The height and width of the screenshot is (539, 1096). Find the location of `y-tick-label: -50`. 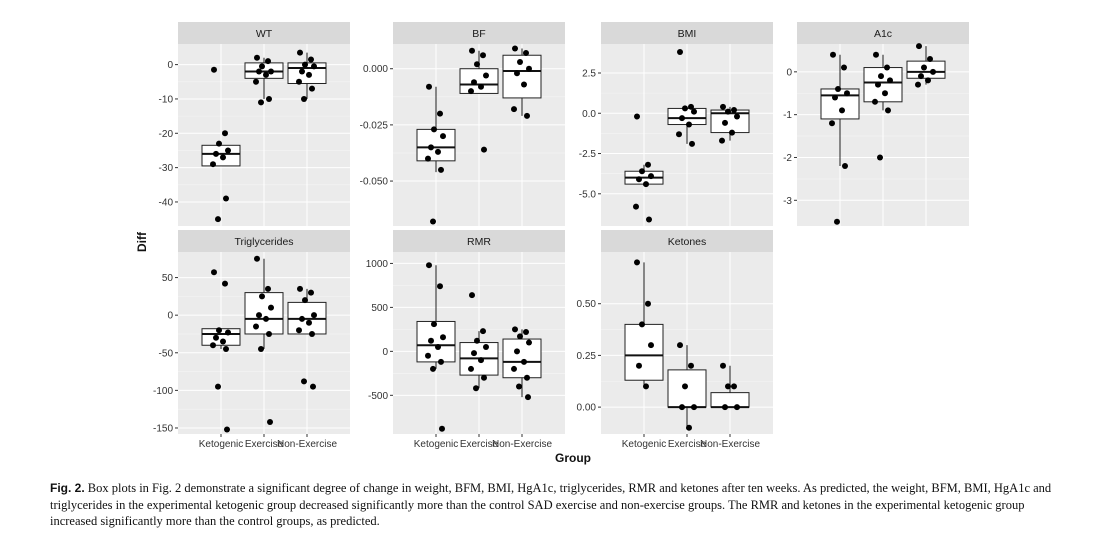

y-tick-label: -50 is located at coordinates (166, 353).